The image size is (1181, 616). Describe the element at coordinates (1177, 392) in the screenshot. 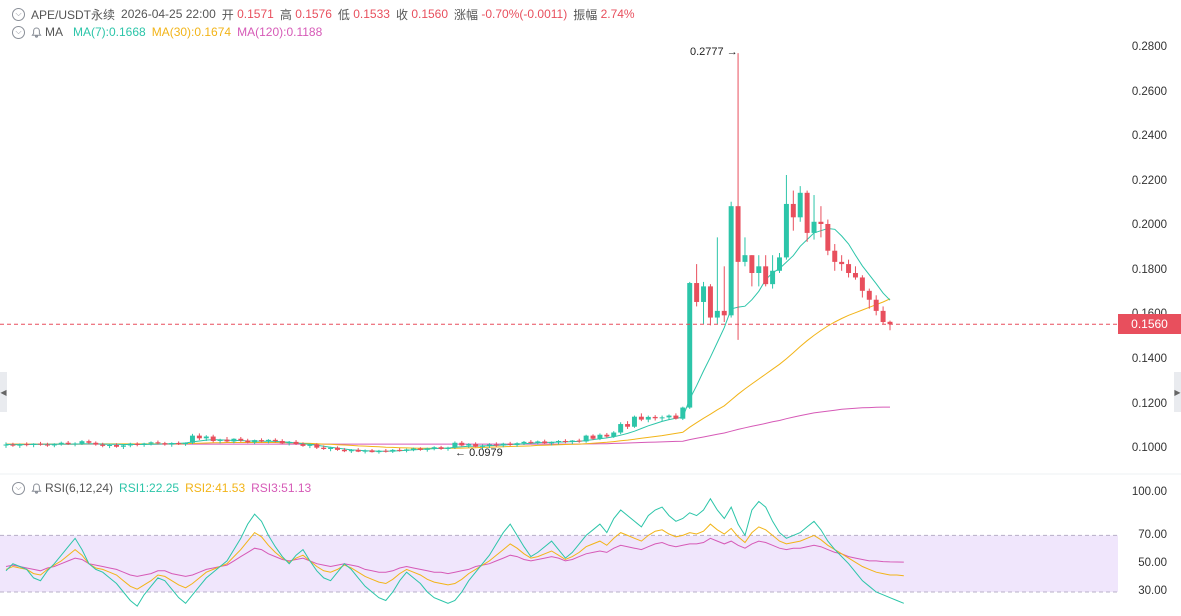

I see `chevron-right-icon: ▶` at that location.